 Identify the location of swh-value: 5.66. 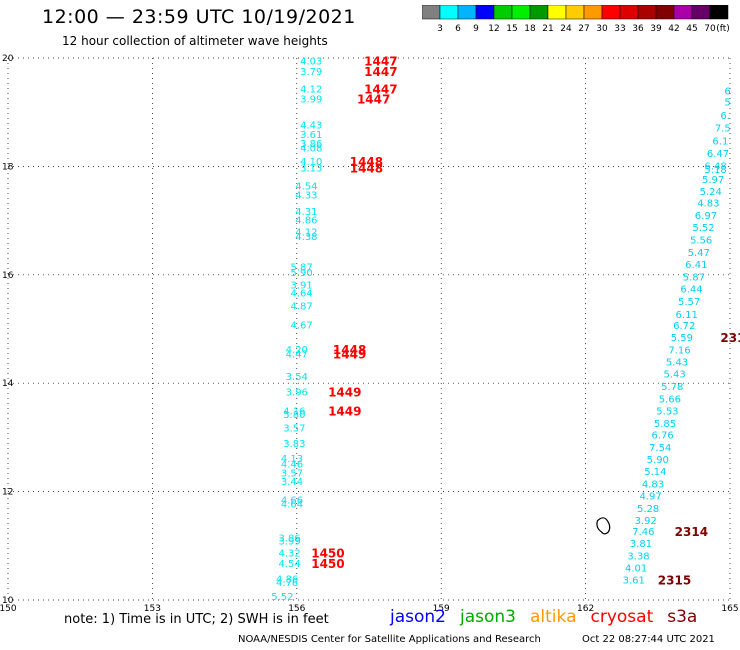
(670, 399).